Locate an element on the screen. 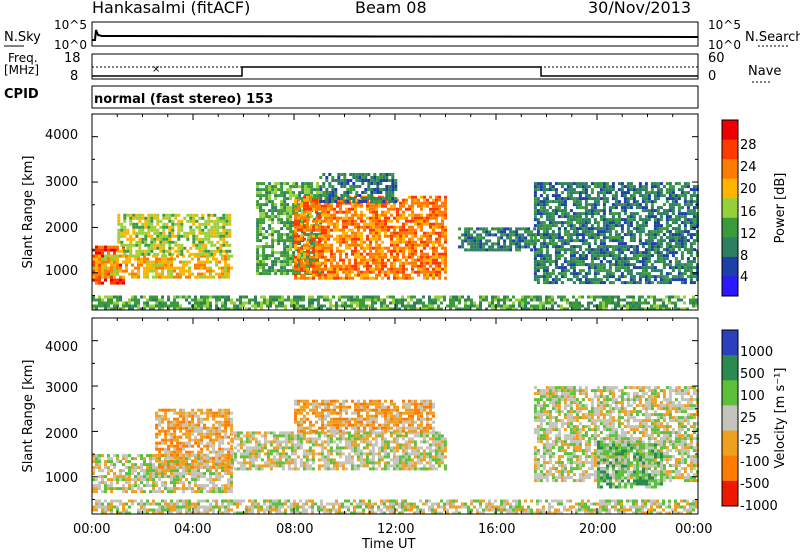  beam-title: Beam 08 is located at coordinates (391, 8).